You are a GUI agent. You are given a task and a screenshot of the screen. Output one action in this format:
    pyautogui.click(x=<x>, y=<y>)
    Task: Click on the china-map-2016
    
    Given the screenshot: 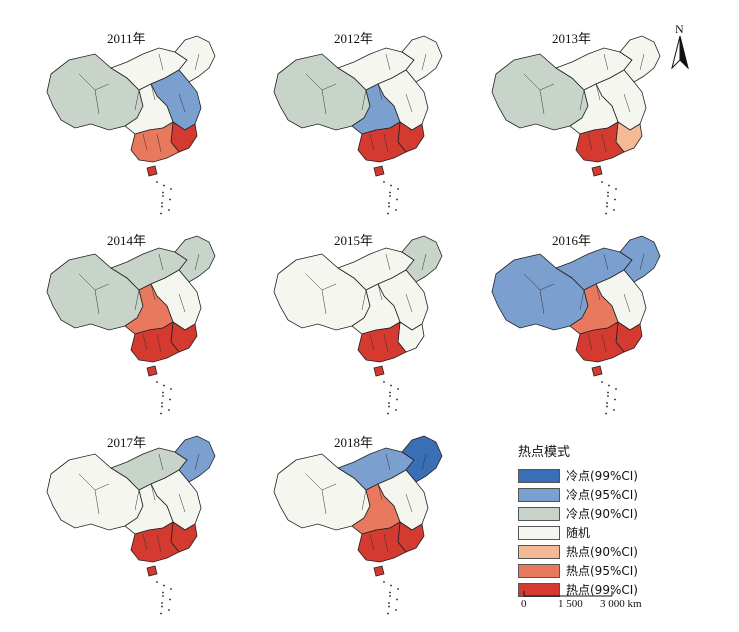 What is the action you would take?
    pyautogui.click(x=576, y=325)
    